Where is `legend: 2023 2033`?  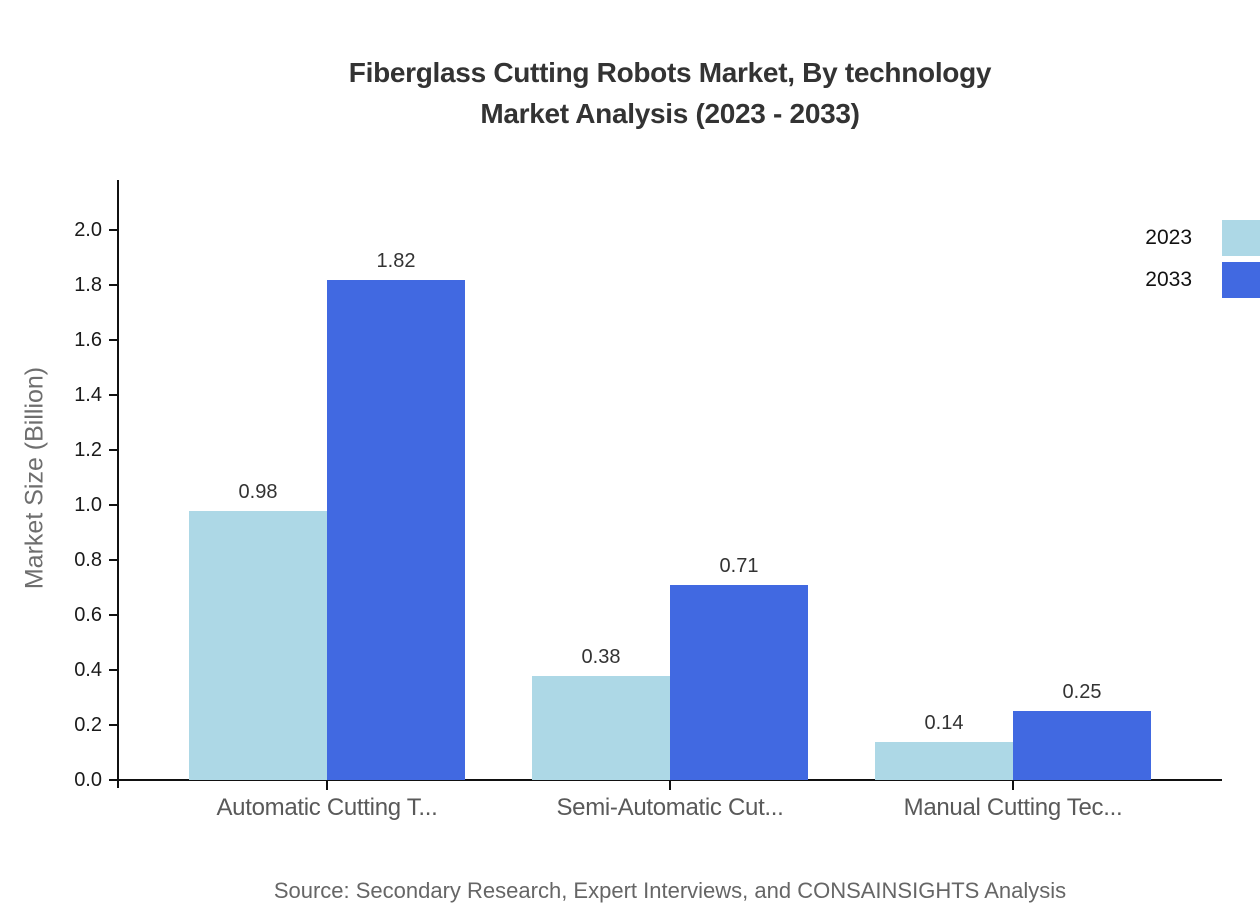
legend: 2023 2033 is located at coordinates (1202, 262).